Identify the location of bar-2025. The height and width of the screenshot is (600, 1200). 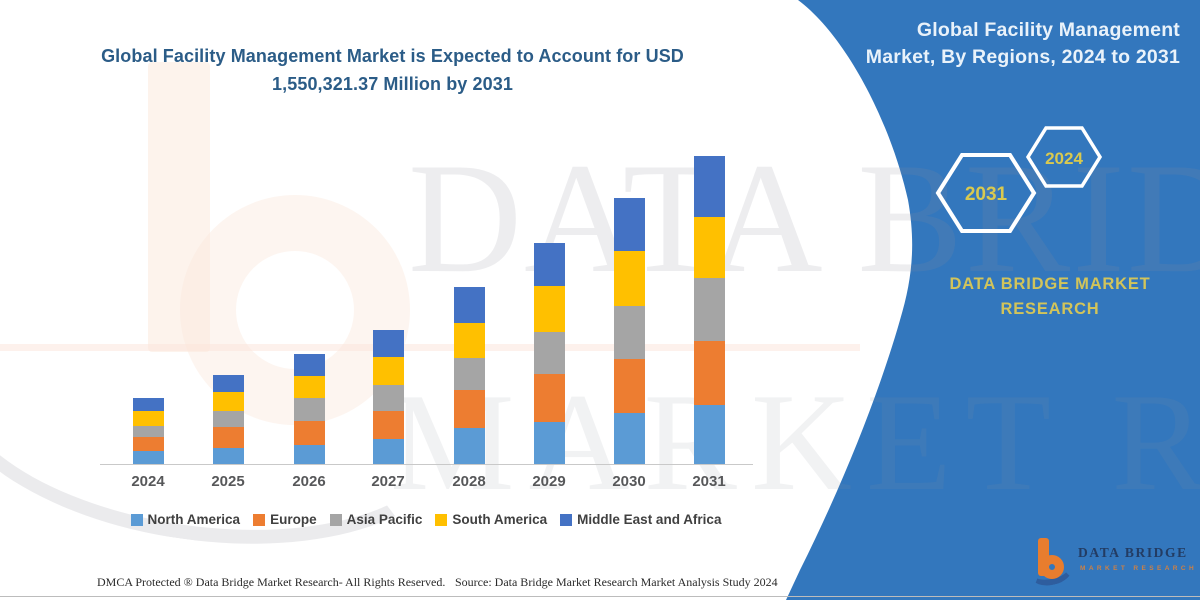
(228, 419).